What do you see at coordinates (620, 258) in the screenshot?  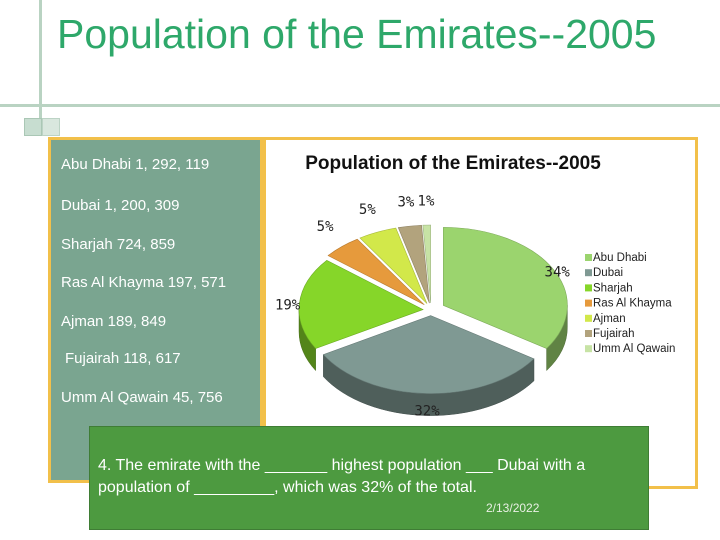 I see `legend-entry: Abu Dhabi` at bounding box center [620, 258].